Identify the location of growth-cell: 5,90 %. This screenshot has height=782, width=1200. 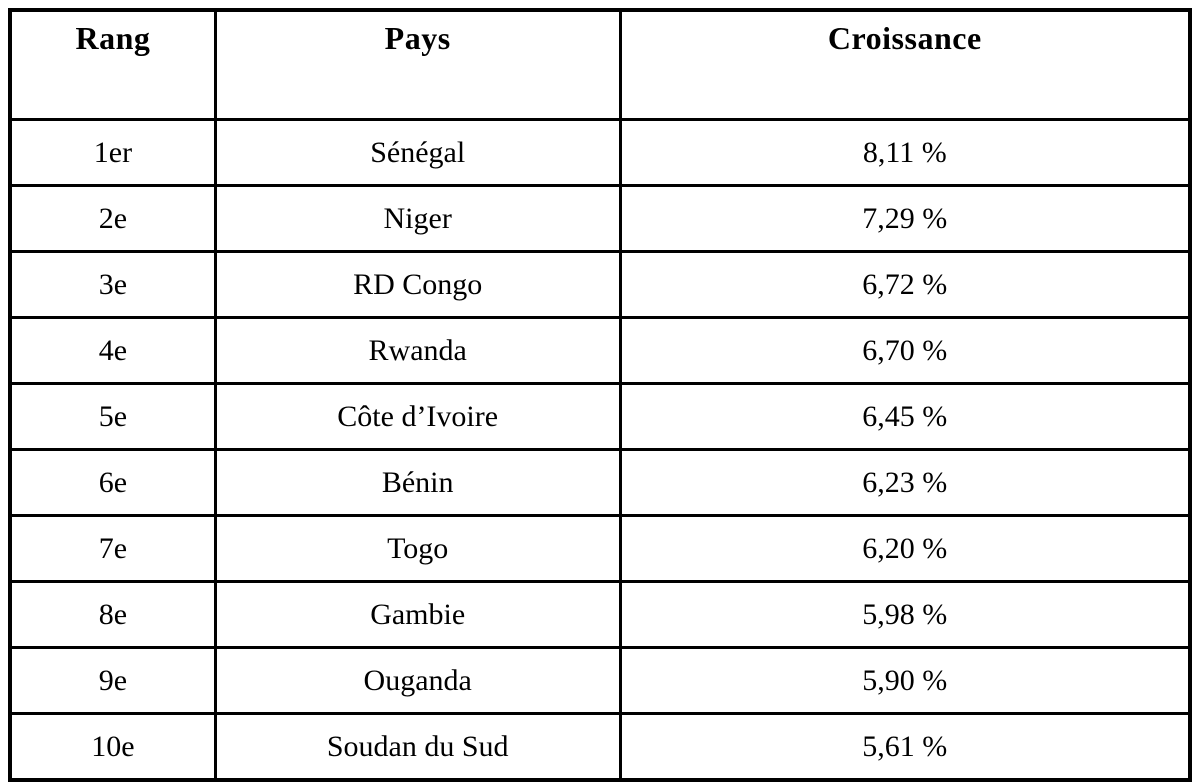
(905, 680).